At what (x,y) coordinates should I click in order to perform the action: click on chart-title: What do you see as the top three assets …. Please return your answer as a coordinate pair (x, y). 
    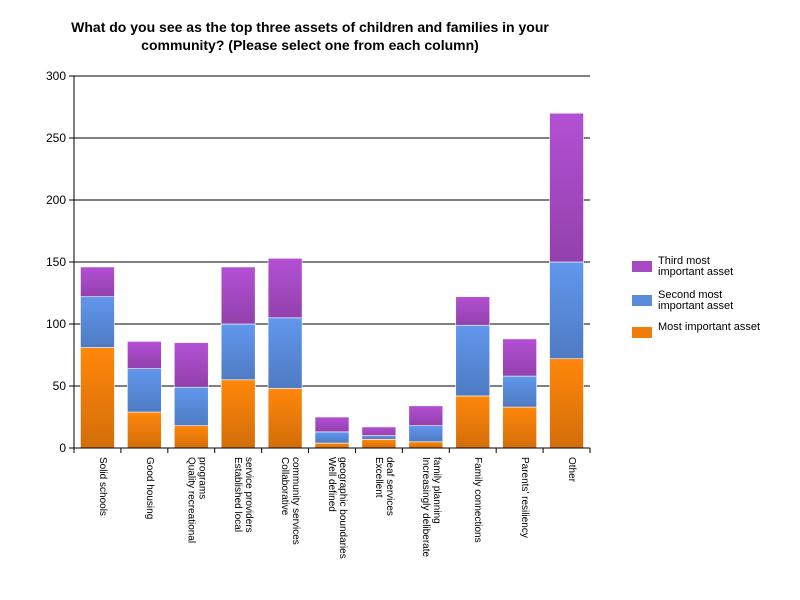
    Looking at the image, I should click on (310, 36).